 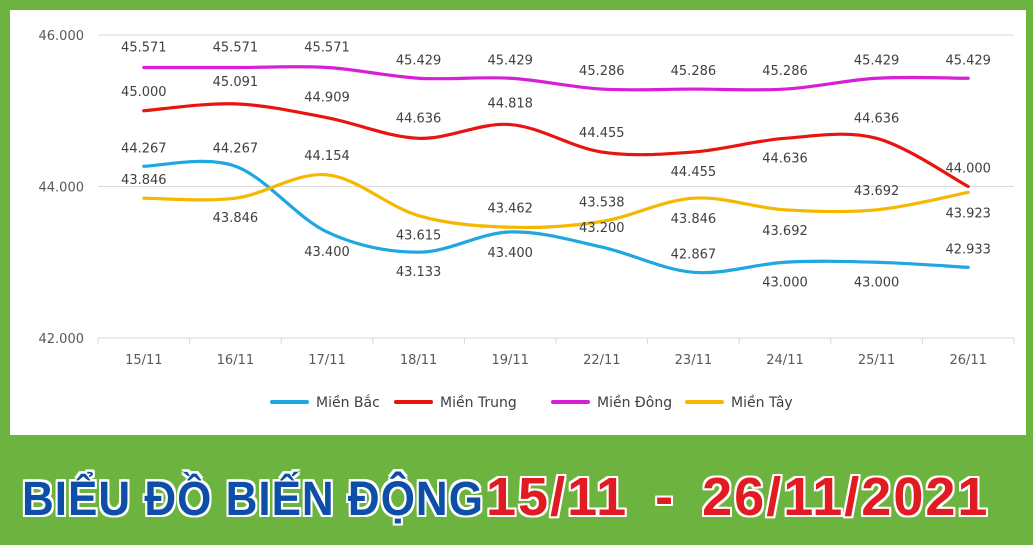 What do you see at coordinates (968, 213) in the screenshot?
I see `data-label: 43.923` at bounding box center [968, 213].